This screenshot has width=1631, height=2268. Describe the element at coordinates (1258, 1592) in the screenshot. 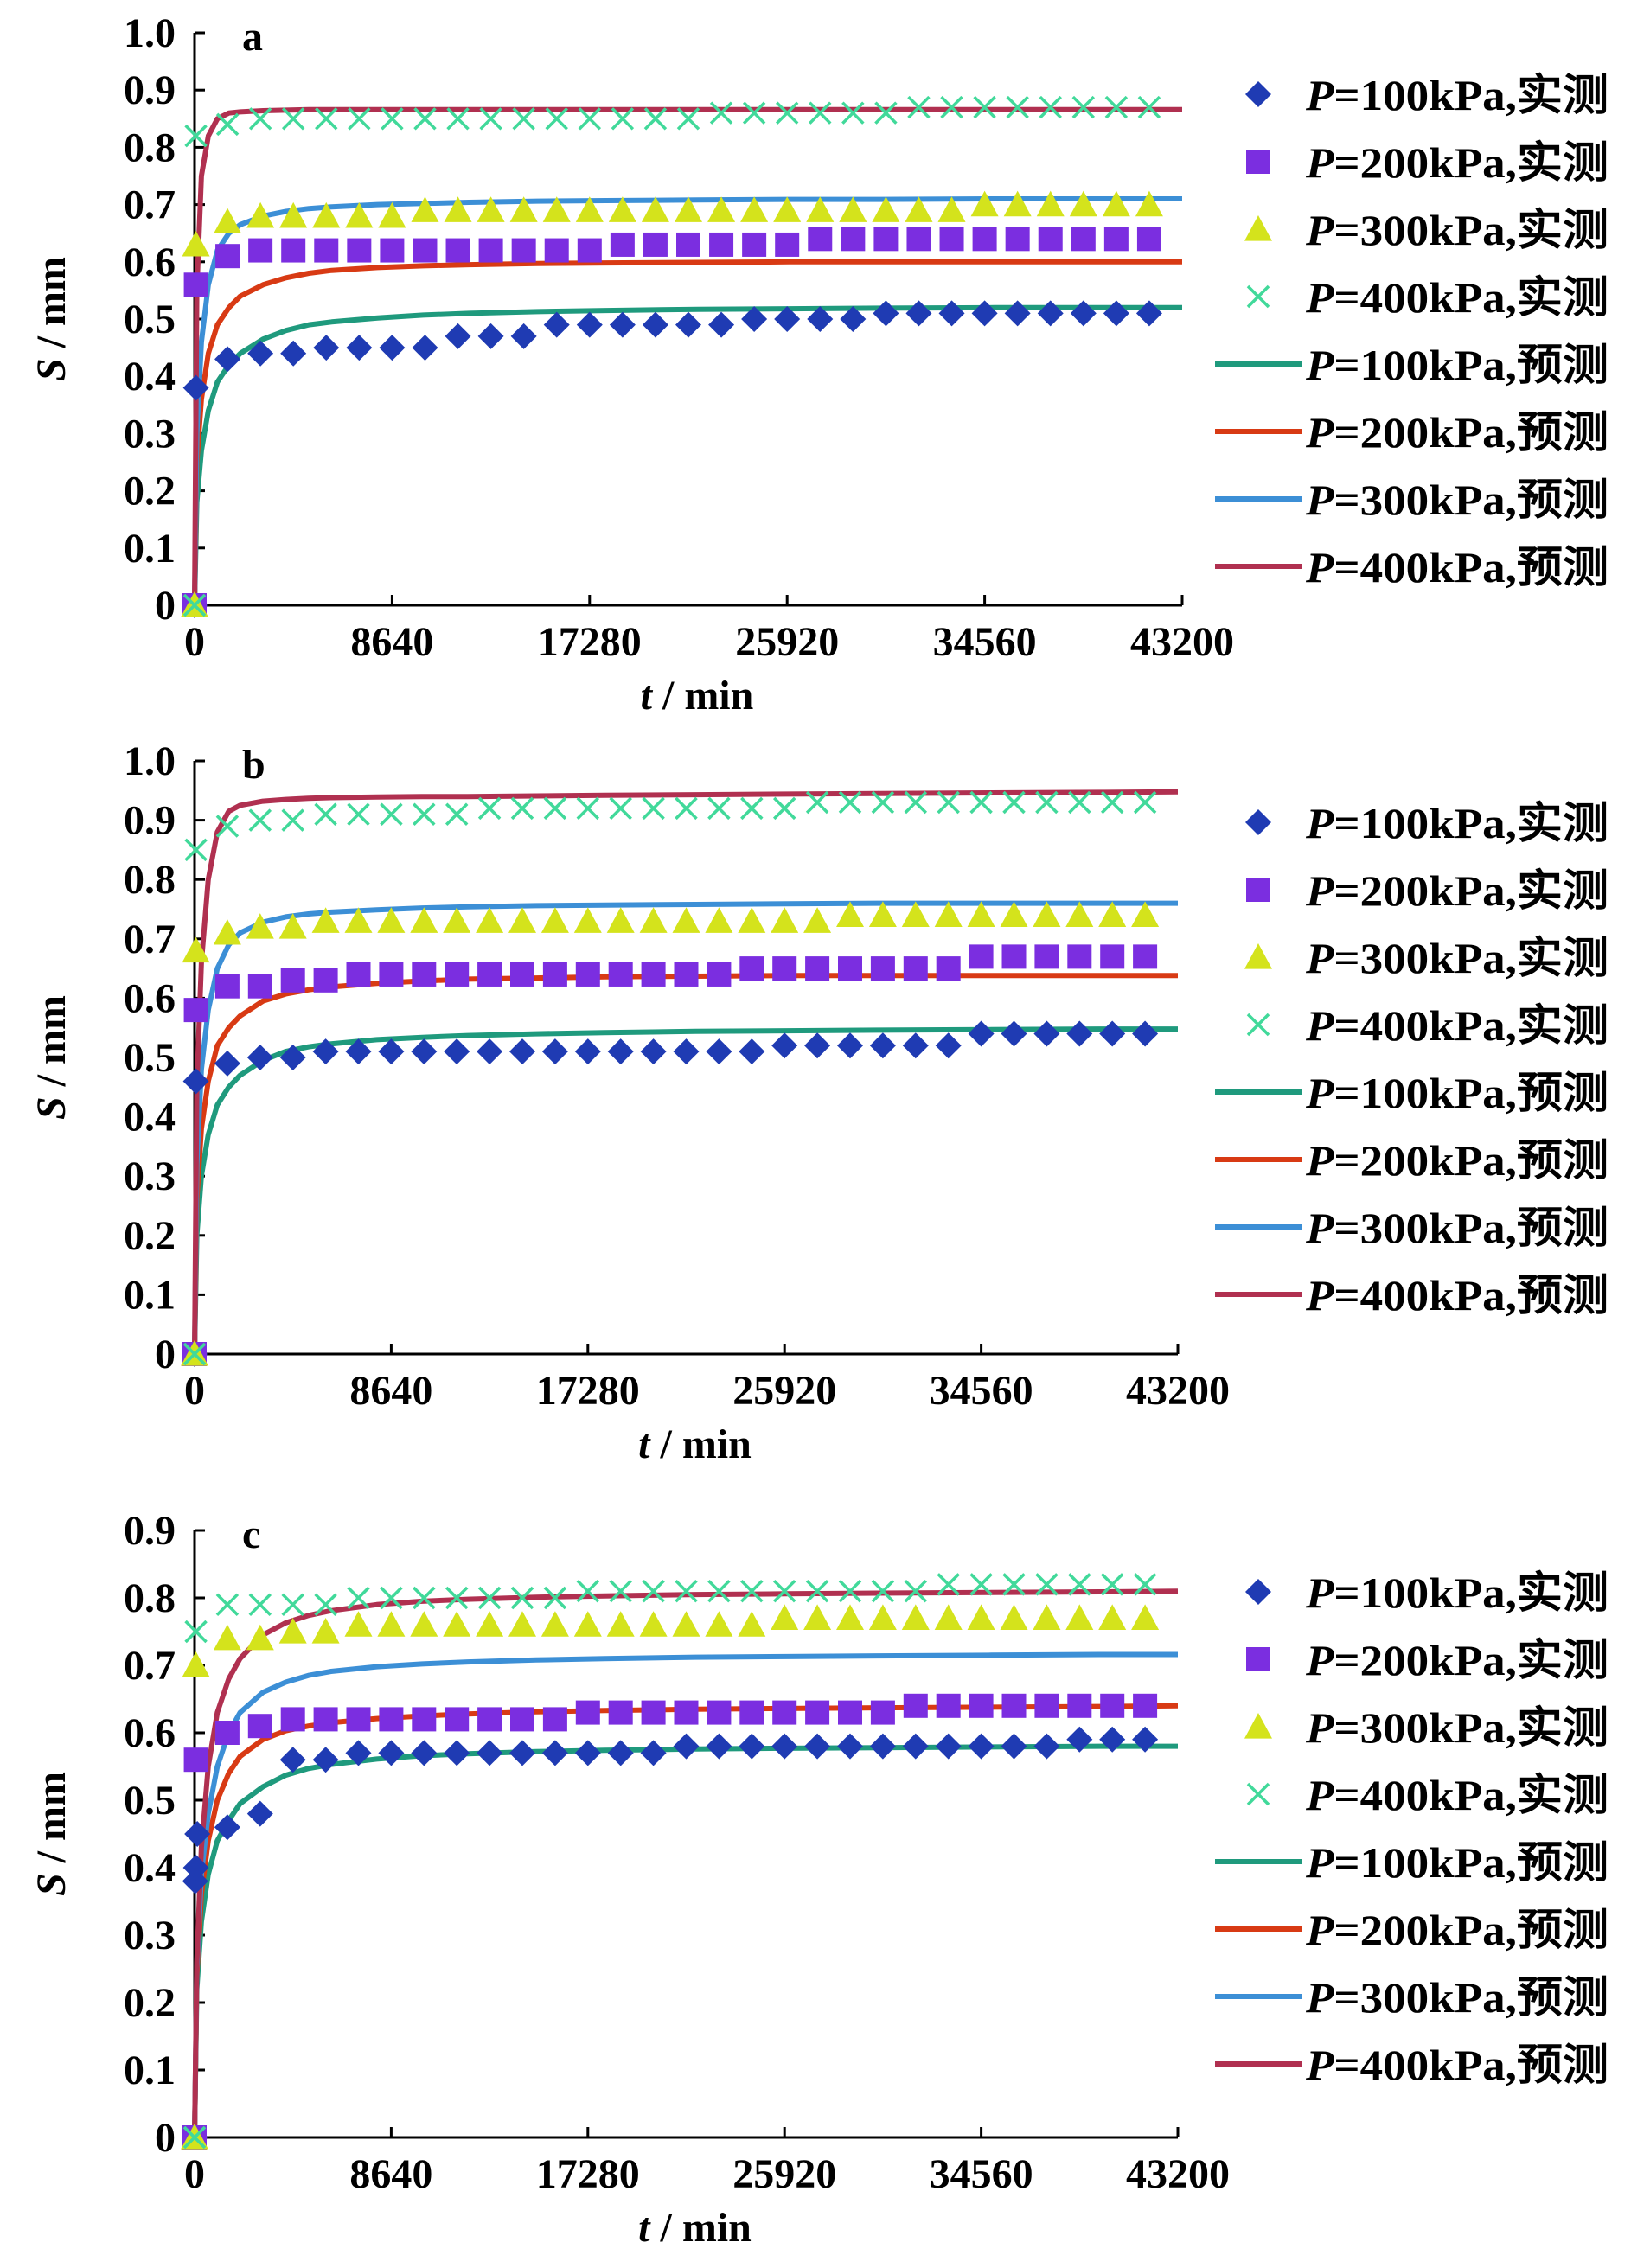

I see `legend-symbol` at that location.